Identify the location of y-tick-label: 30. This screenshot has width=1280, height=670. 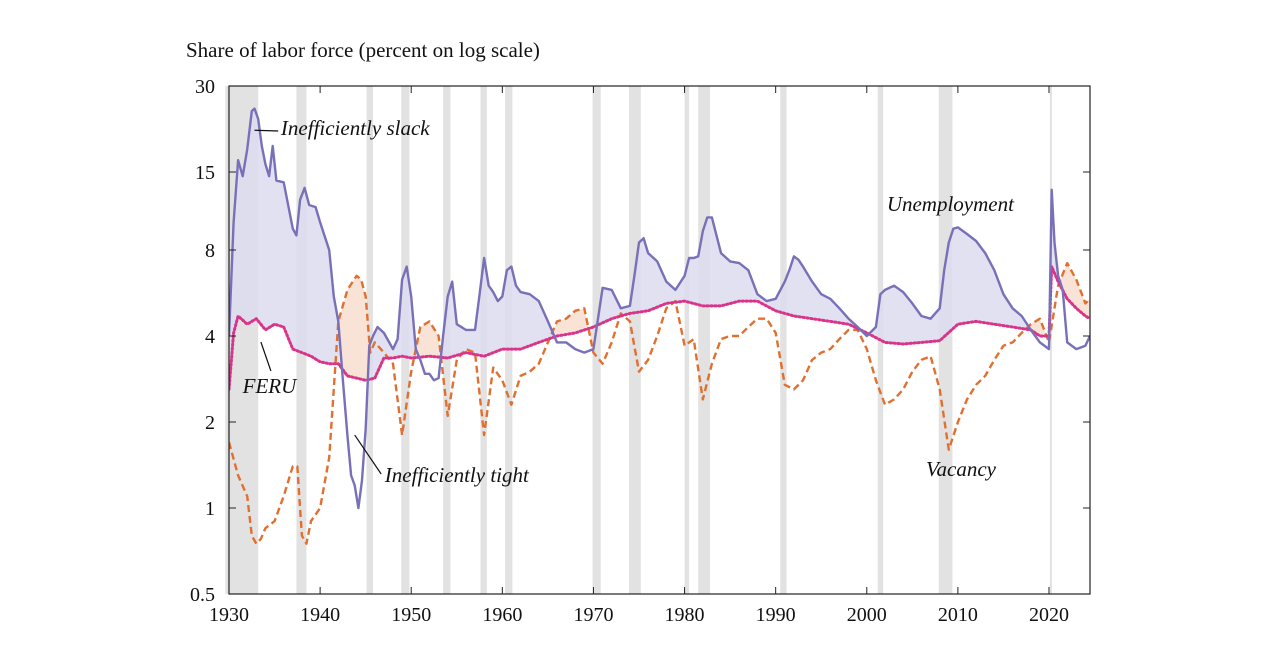
(205, 87).